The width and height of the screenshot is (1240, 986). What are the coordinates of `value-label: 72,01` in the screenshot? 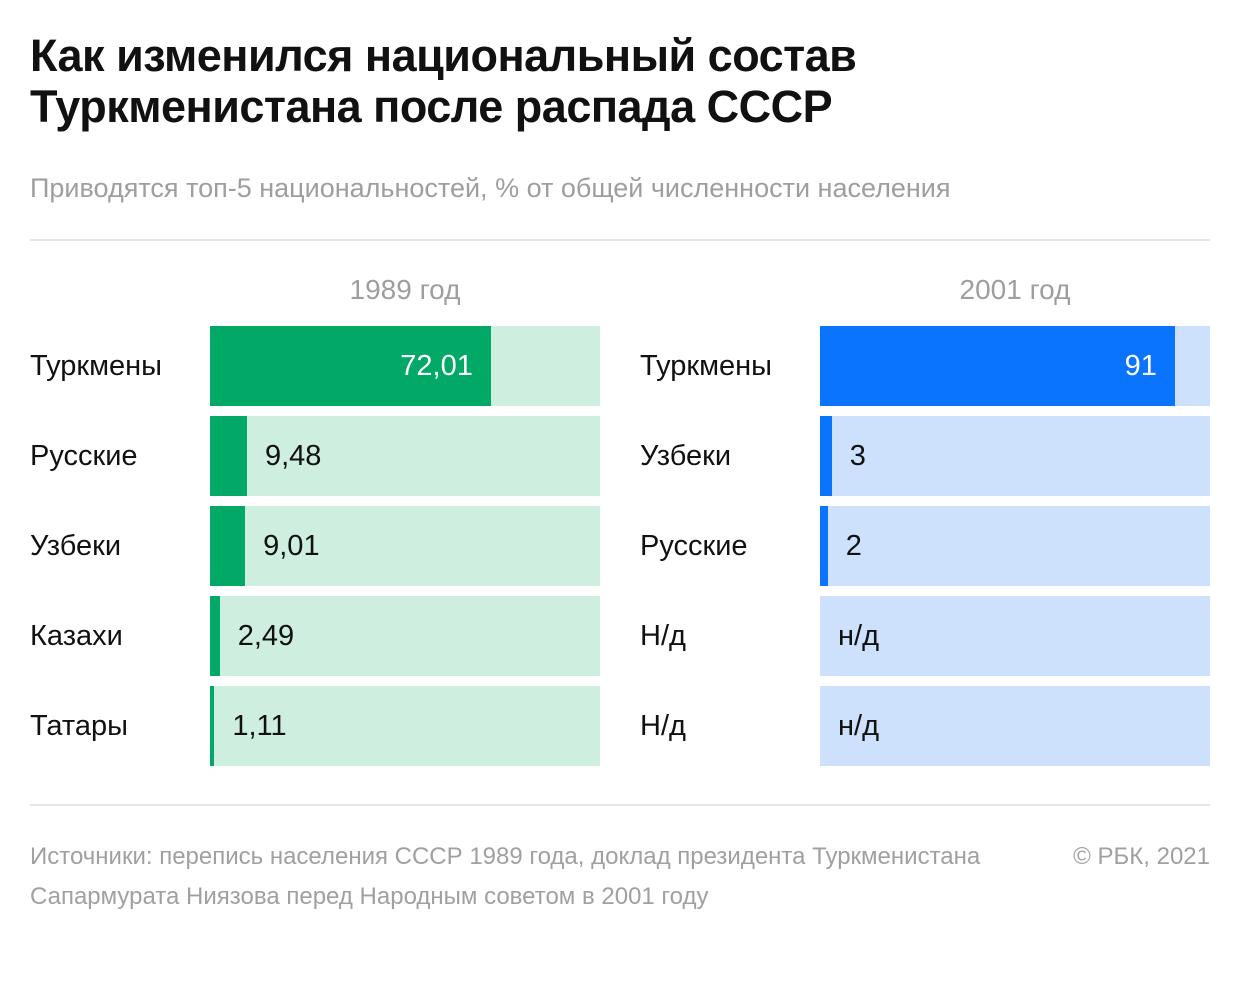 It's located at (436, 366).